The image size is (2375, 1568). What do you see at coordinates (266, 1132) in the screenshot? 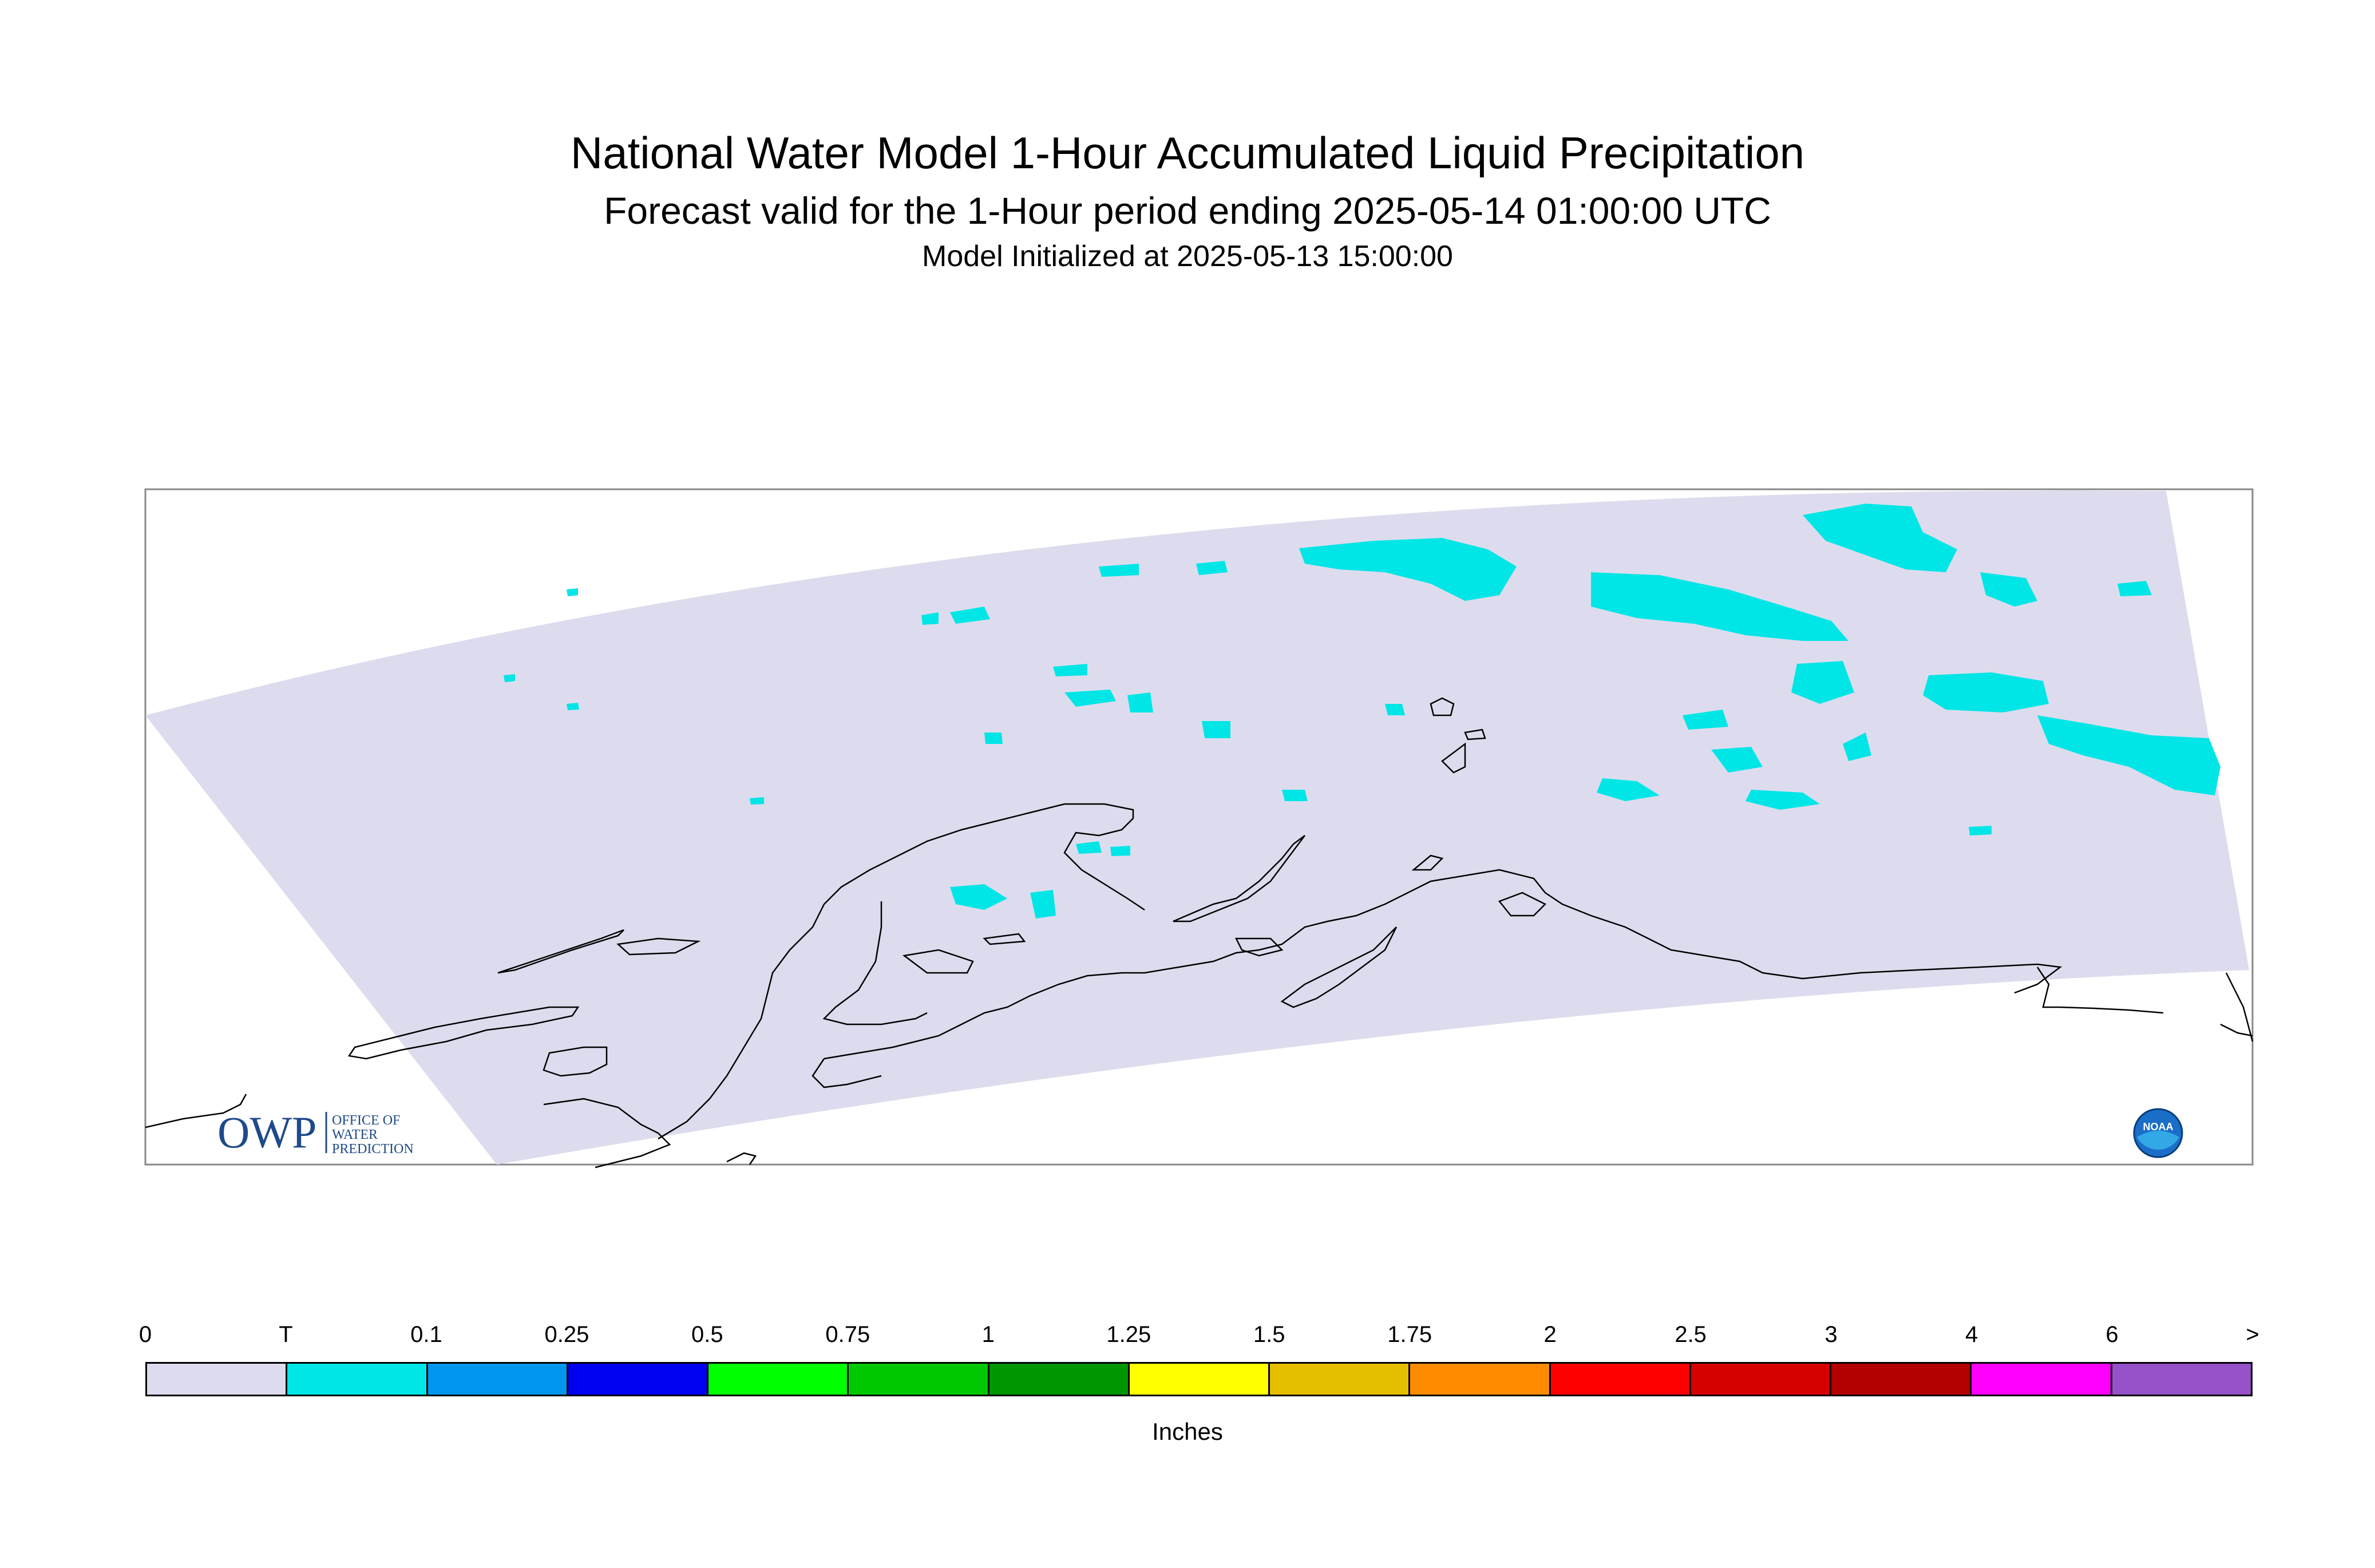
I see `owp-logo-main: OWP` at bounding box center [266, 1132].